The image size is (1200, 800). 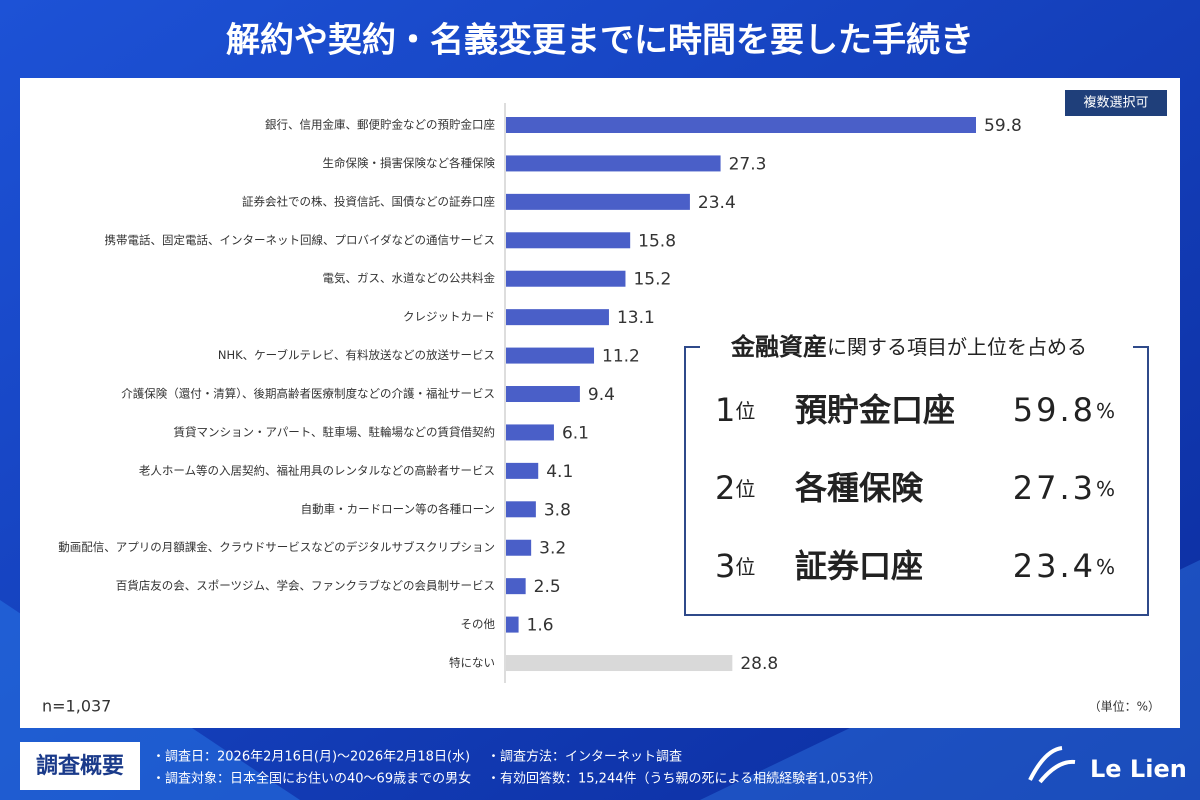 I want to click on value-label: 9.4, so click(x=601, y=395).